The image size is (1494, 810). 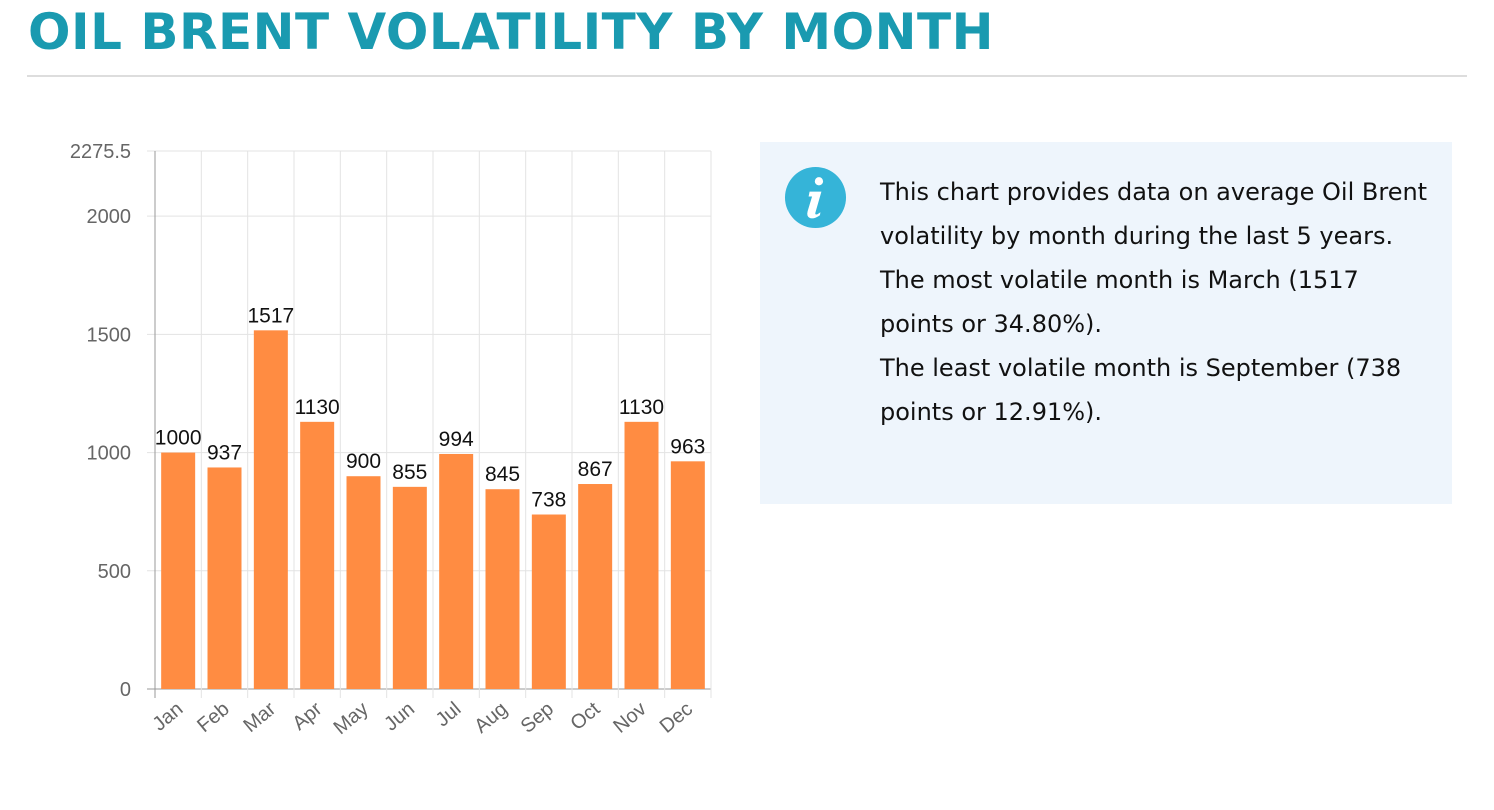 I want to click on bar-jul, so click(x=456, y=571).